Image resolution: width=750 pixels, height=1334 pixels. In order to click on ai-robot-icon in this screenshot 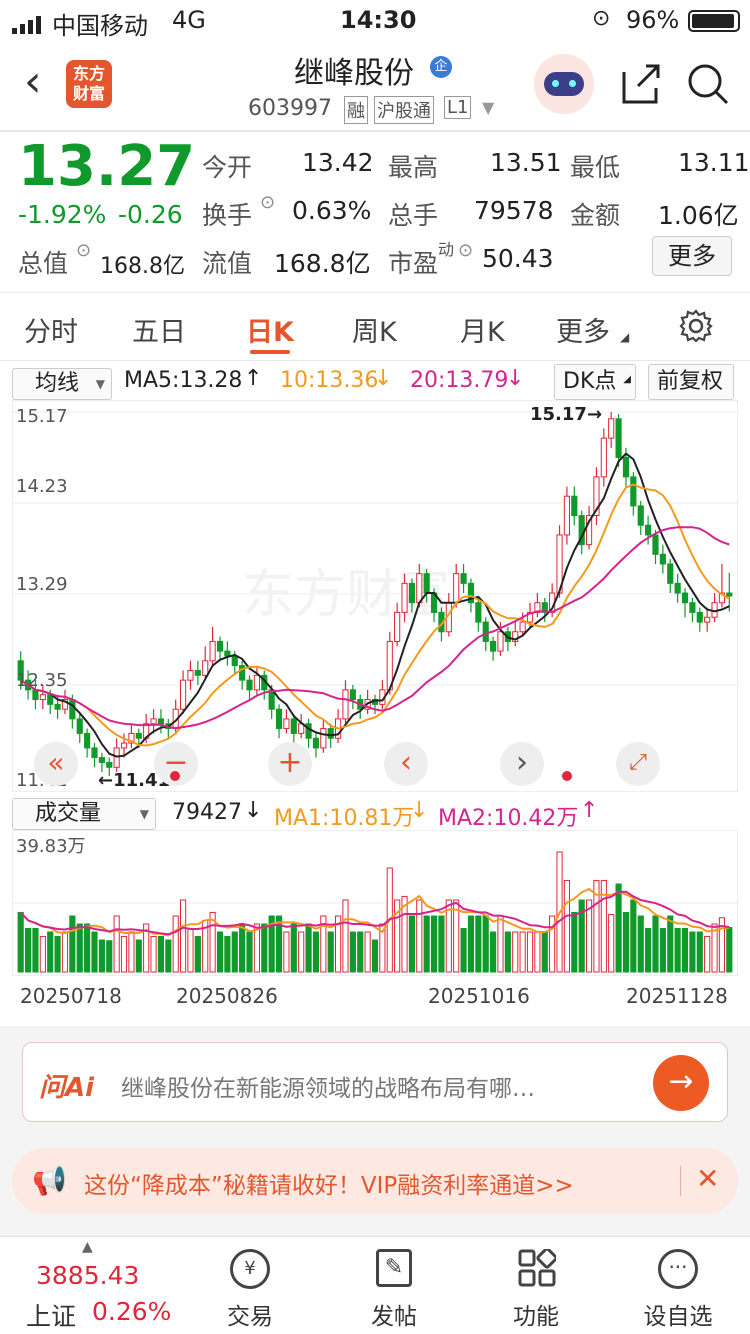, I will do `click(564, 84)`.